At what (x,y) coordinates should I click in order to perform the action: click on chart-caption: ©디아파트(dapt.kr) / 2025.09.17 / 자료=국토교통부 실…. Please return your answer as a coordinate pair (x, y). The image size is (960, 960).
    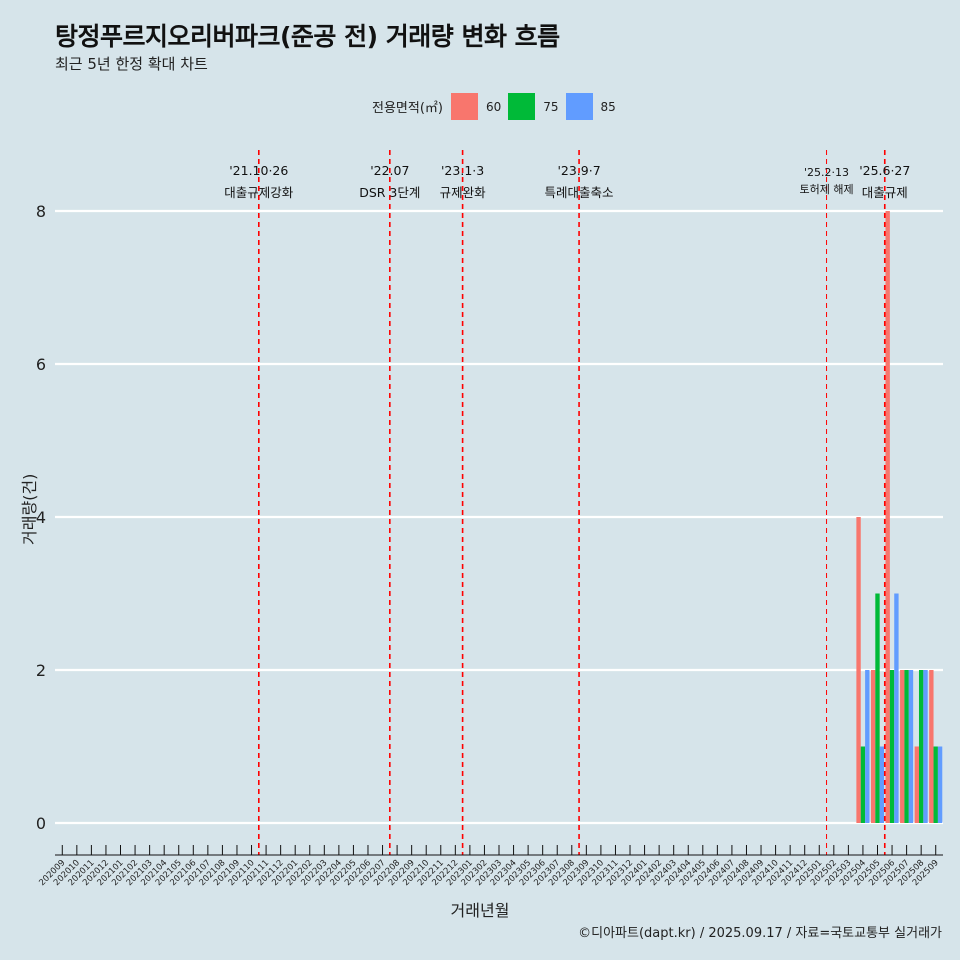
    Looking at the image, I should click on (760, 933).